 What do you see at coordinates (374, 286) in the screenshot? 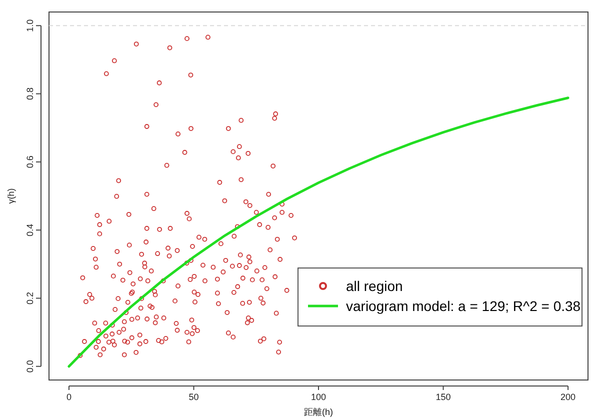
I see `legend-label: all region` at bounding box center [374, 286].